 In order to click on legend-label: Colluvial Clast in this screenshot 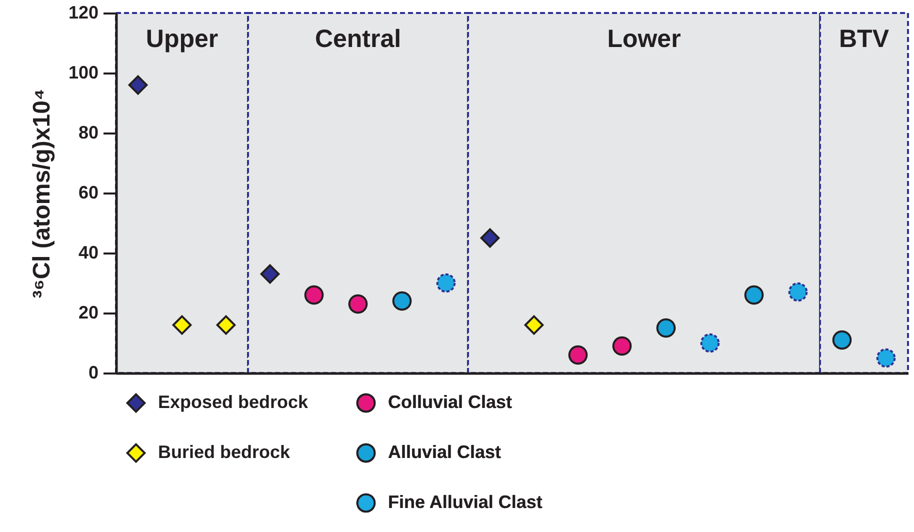, I will do `click(450, 402)`.